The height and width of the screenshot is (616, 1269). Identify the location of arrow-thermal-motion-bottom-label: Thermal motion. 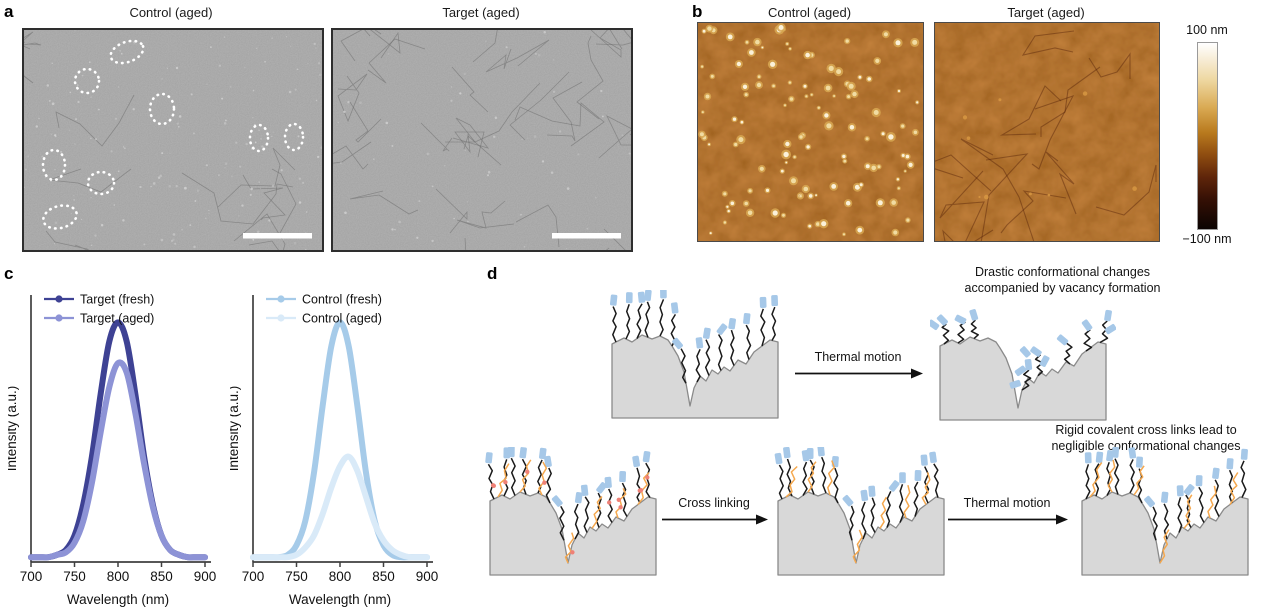
(1007, 503).